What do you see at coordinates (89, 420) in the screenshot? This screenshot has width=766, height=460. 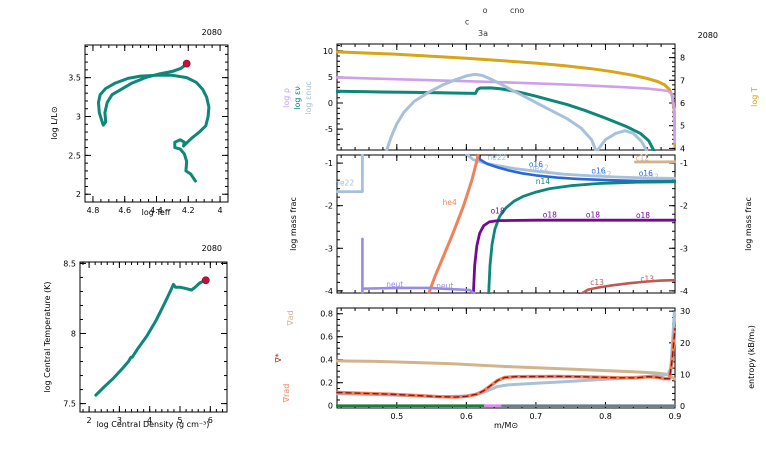 I see `x-tick-label: 2` at bounding box center [89, 420].